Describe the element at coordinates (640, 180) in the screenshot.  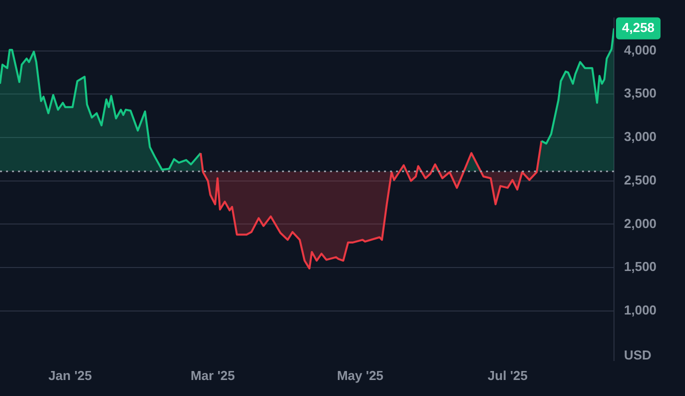
I see `y-tick-label: 2,500` at that location.